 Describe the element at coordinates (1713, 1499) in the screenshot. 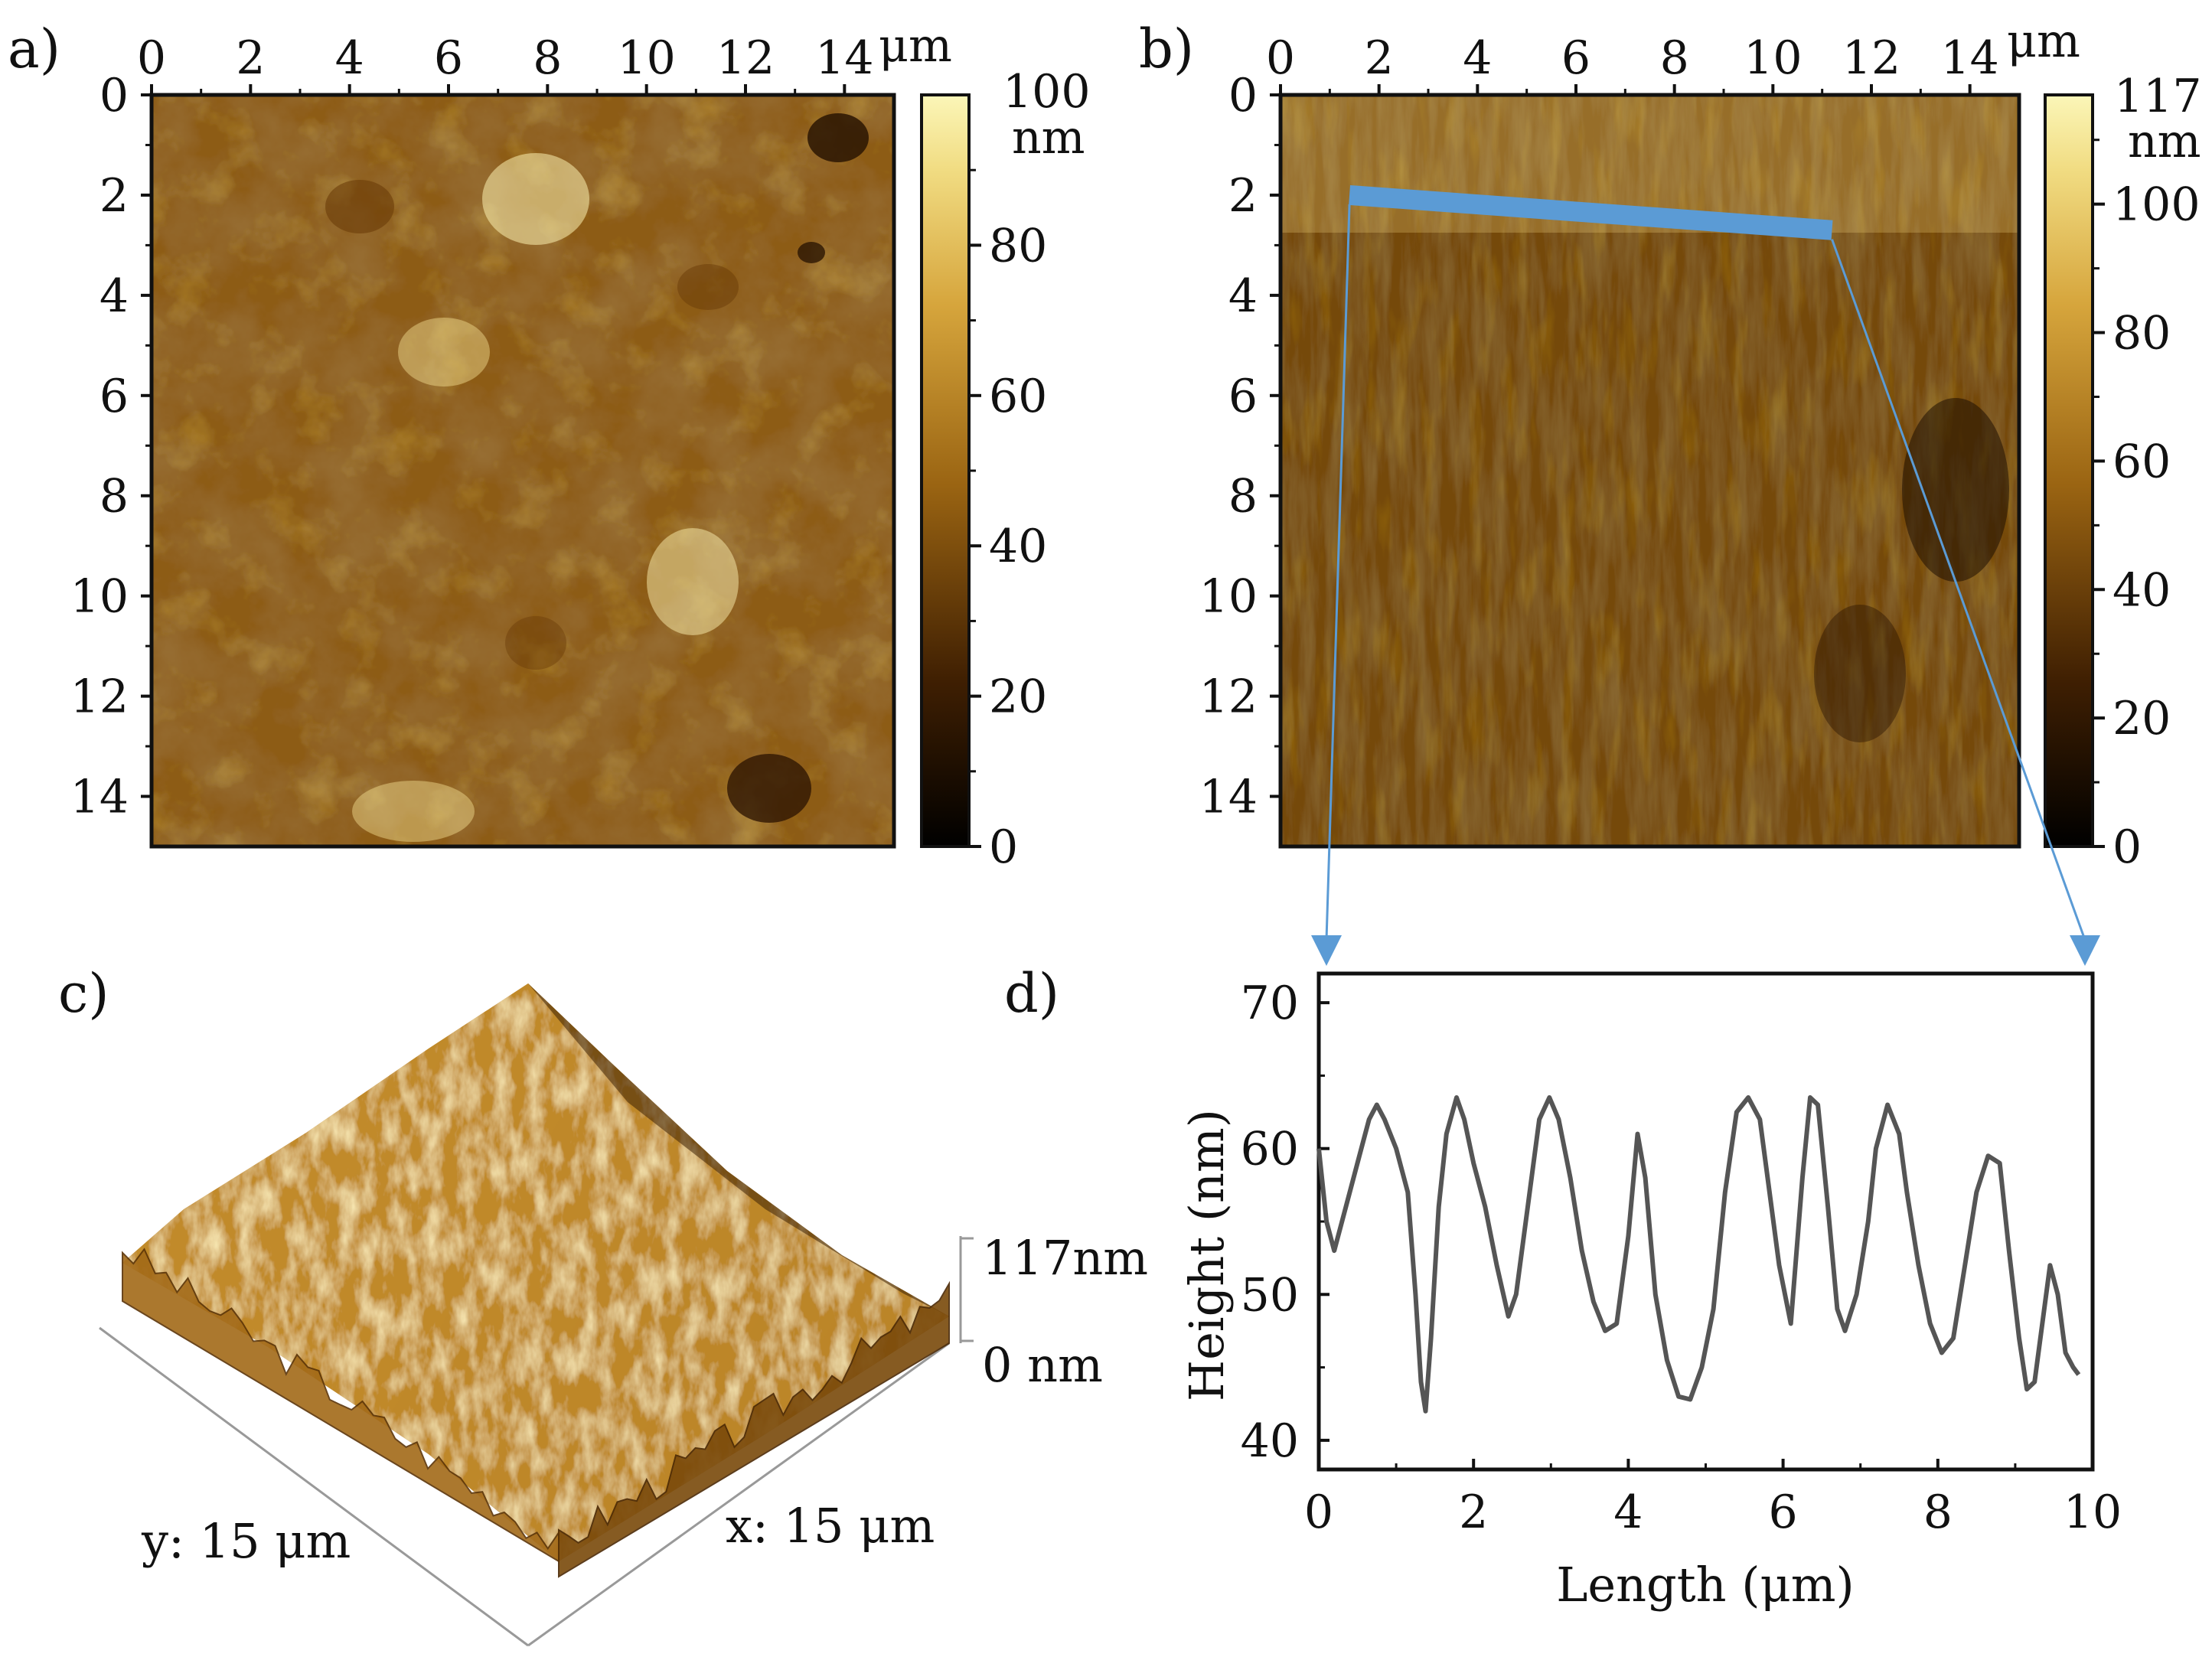

I see `panel-d-x-axis: 0 2 4 6 8 10` at that location.